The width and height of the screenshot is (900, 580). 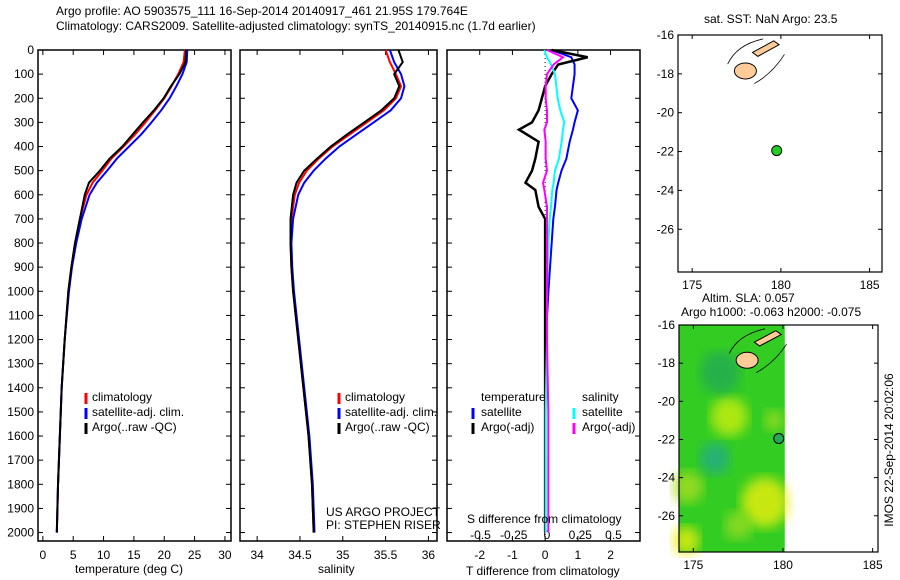 I want to click on legend-satellite-s: satellite-adj. clim., so click(x=391, y=412).